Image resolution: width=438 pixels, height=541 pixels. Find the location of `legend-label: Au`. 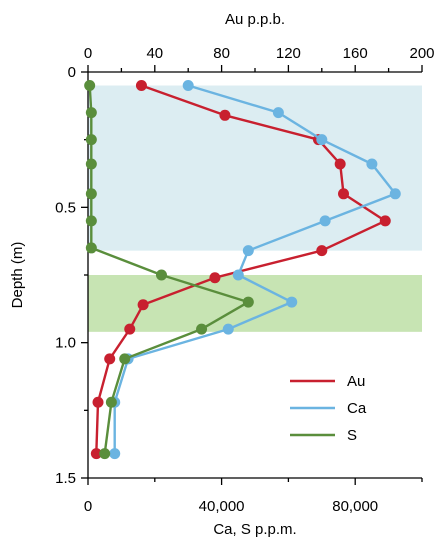

legend-label: Au is located at coordinates (356, 381).